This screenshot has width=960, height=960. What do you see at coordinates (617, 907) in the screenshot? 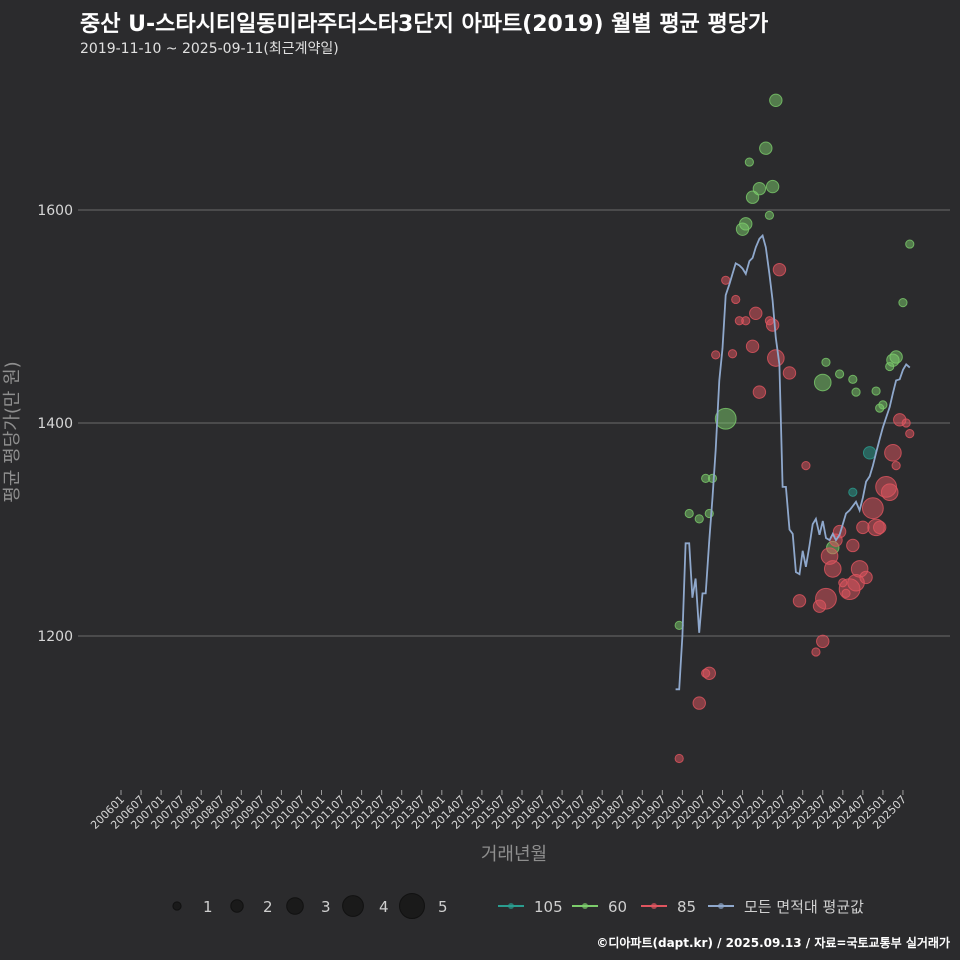
I see `series-legend-label: 60` at bounding box center [617, 907].